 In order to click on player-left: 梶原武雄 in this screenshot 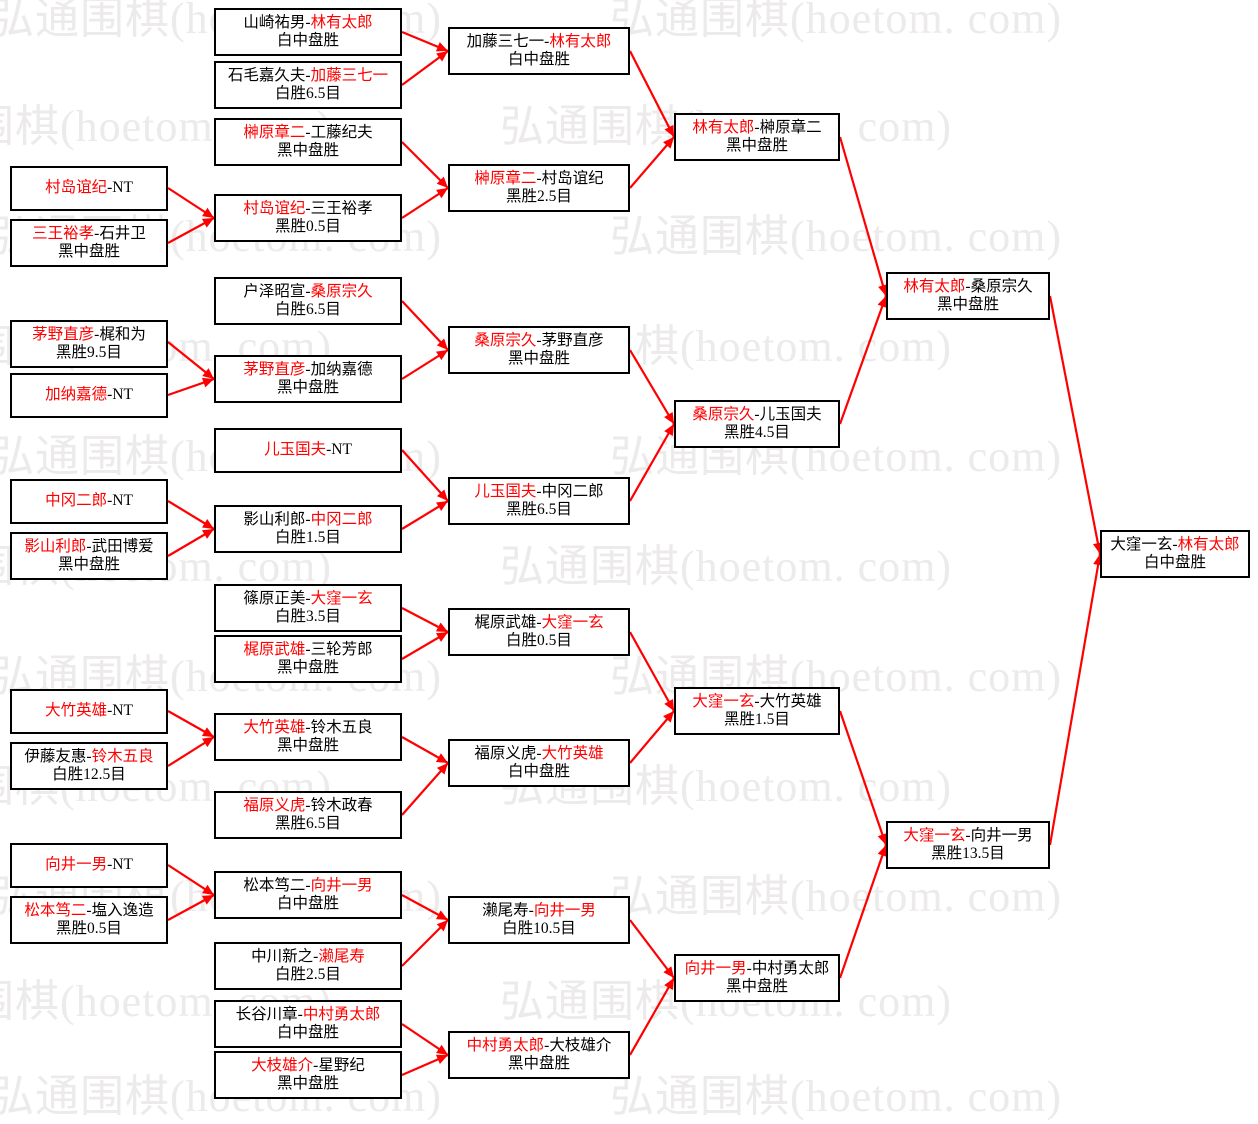, I will do `click(274, 649)`.